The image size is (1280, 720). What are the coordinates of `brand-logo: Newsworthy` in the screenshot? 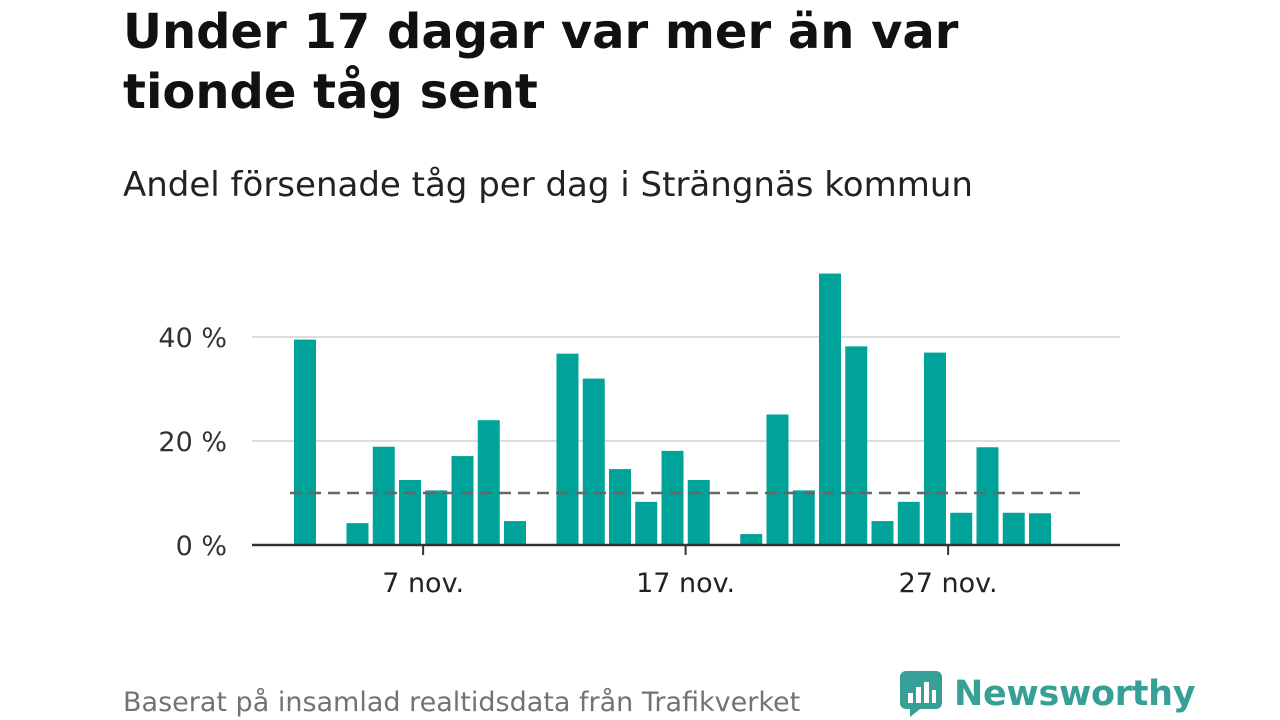 It's located at (1048, 694).